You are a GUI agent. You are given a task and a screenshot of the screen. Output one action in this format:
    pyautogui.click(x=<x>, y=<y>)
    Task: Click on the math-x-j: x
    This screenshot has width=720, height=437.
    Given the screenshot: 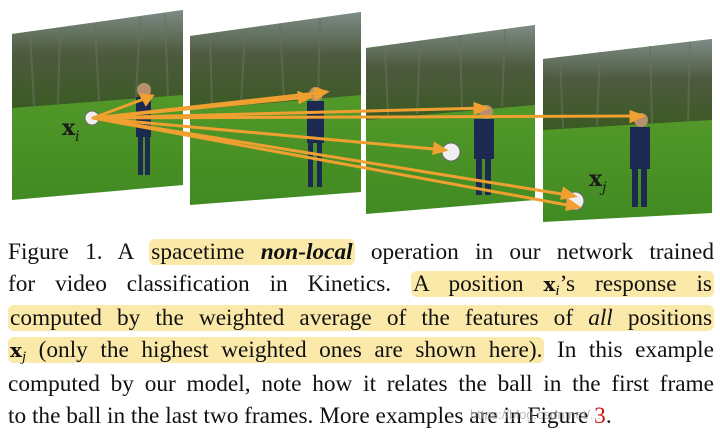 What is the action you would take?
    pyautogui.click(x=16, y=349)
    